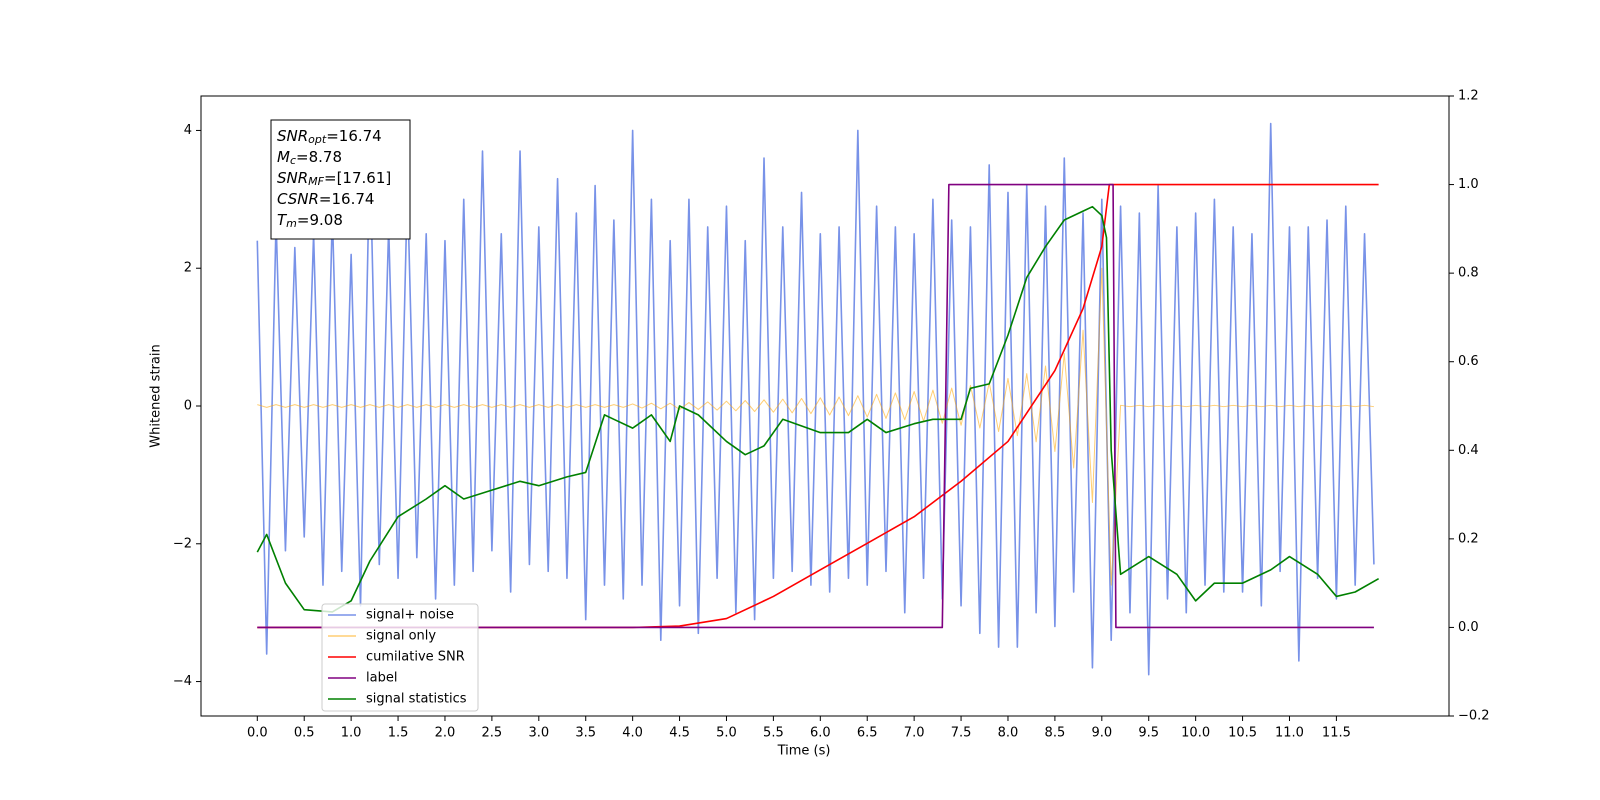 The width and height of the screenshot is (1600, 800). I want to click on x-tick-label: 3.0, so click(538, 733).